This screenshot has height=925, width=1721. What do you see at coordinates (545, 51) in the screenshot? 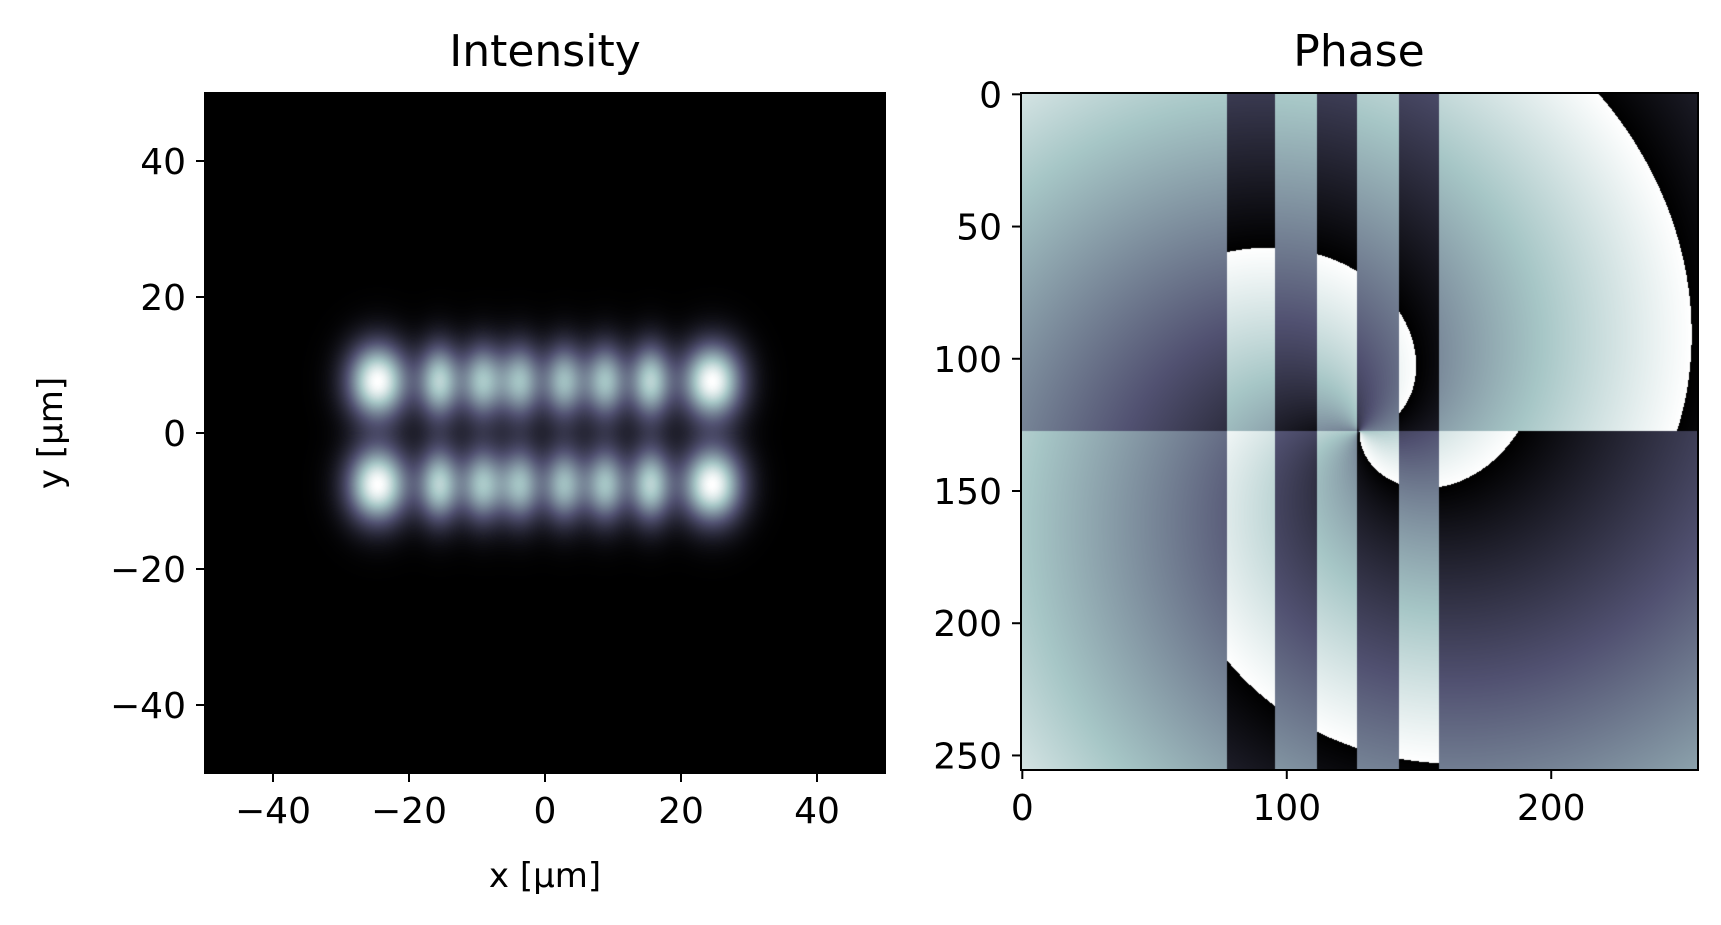
I see `intensity-title: Intensity` at bounding box center [545, 51].